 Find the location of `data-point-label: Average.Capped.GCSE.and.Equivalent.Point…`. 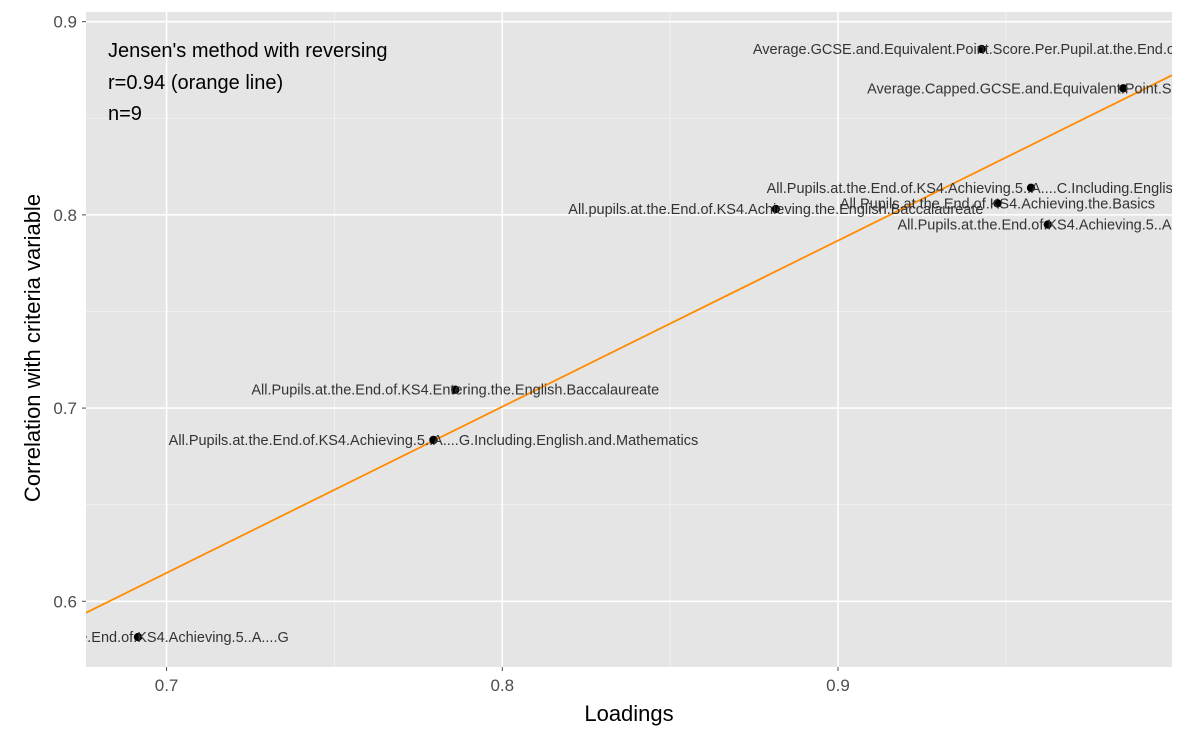

data-point-label: Average.Capped.GCSE.and.Equivalent.Point… is located at coordinates (1033, 89).